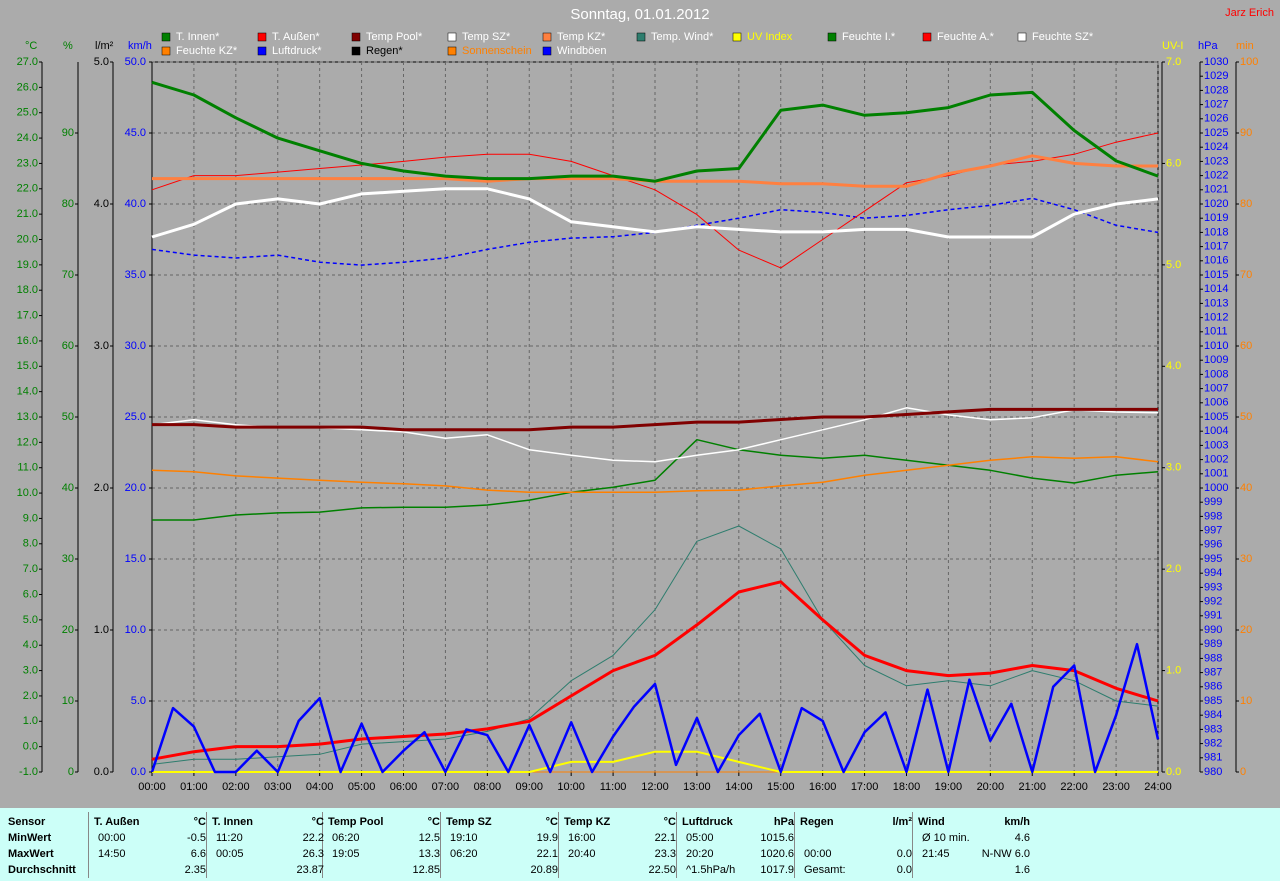 This screenshot has height=881, width=1280. Describe the element at coordinates (1213, 559) in the screenshot. I see `y-tick-label: 995` at that location.